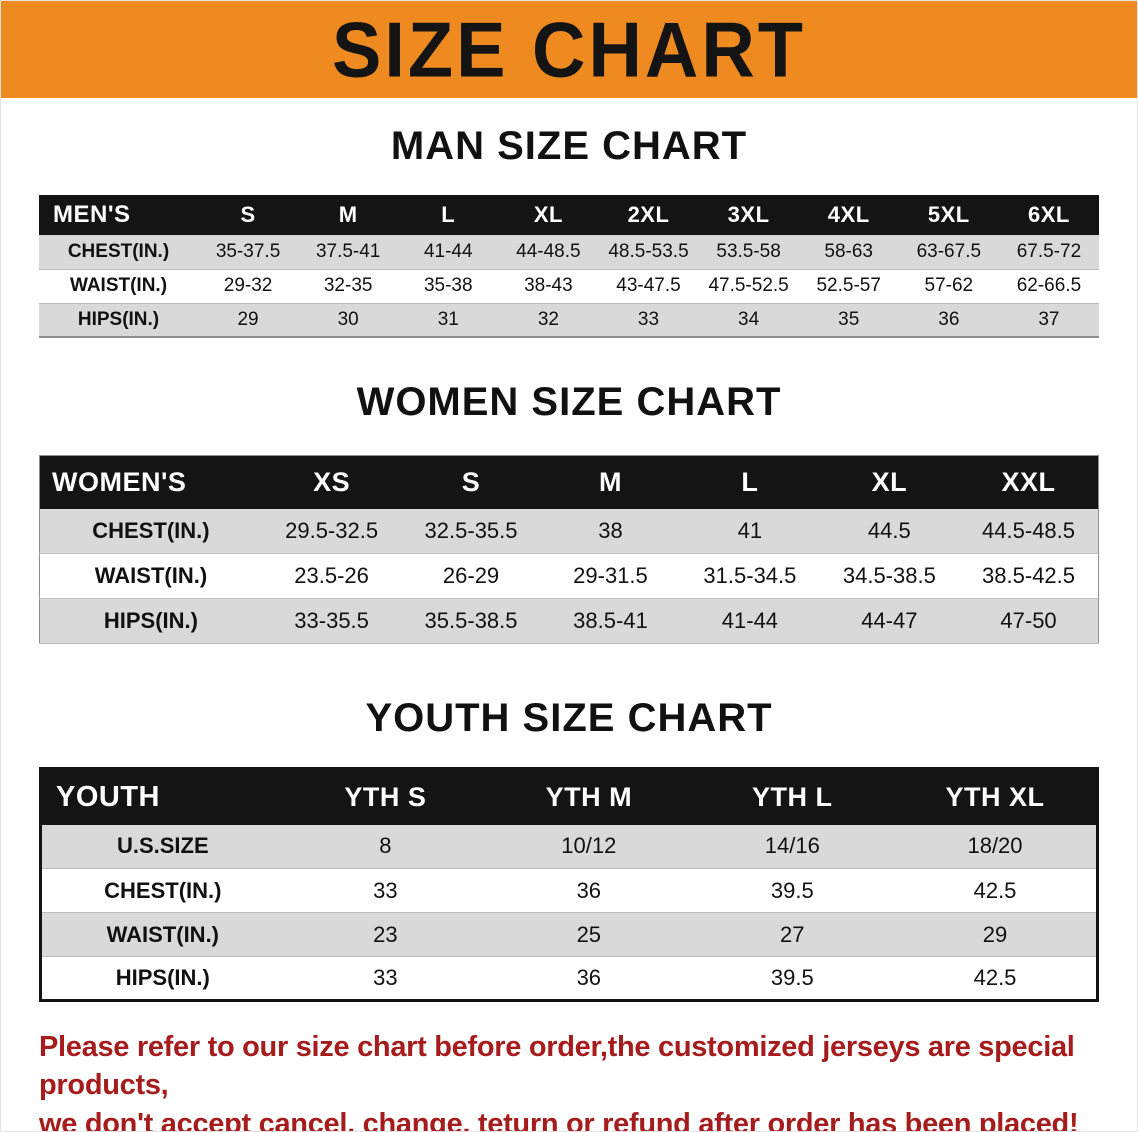  I want to click on youth-chart-title: YOUTH SIZE CHART, so click(569, 718).